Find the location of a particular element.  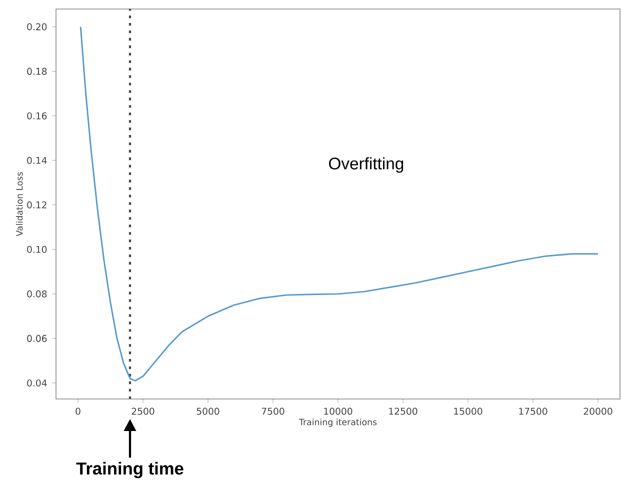

x-tick-label: 0 is located at coordinates (78, 411).